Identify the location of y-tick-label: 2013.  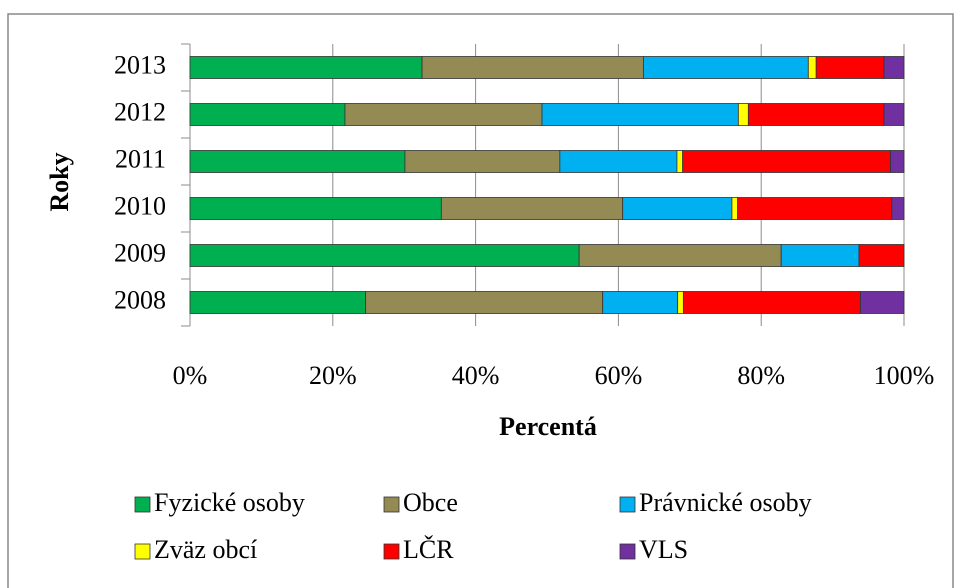
(140, 64).